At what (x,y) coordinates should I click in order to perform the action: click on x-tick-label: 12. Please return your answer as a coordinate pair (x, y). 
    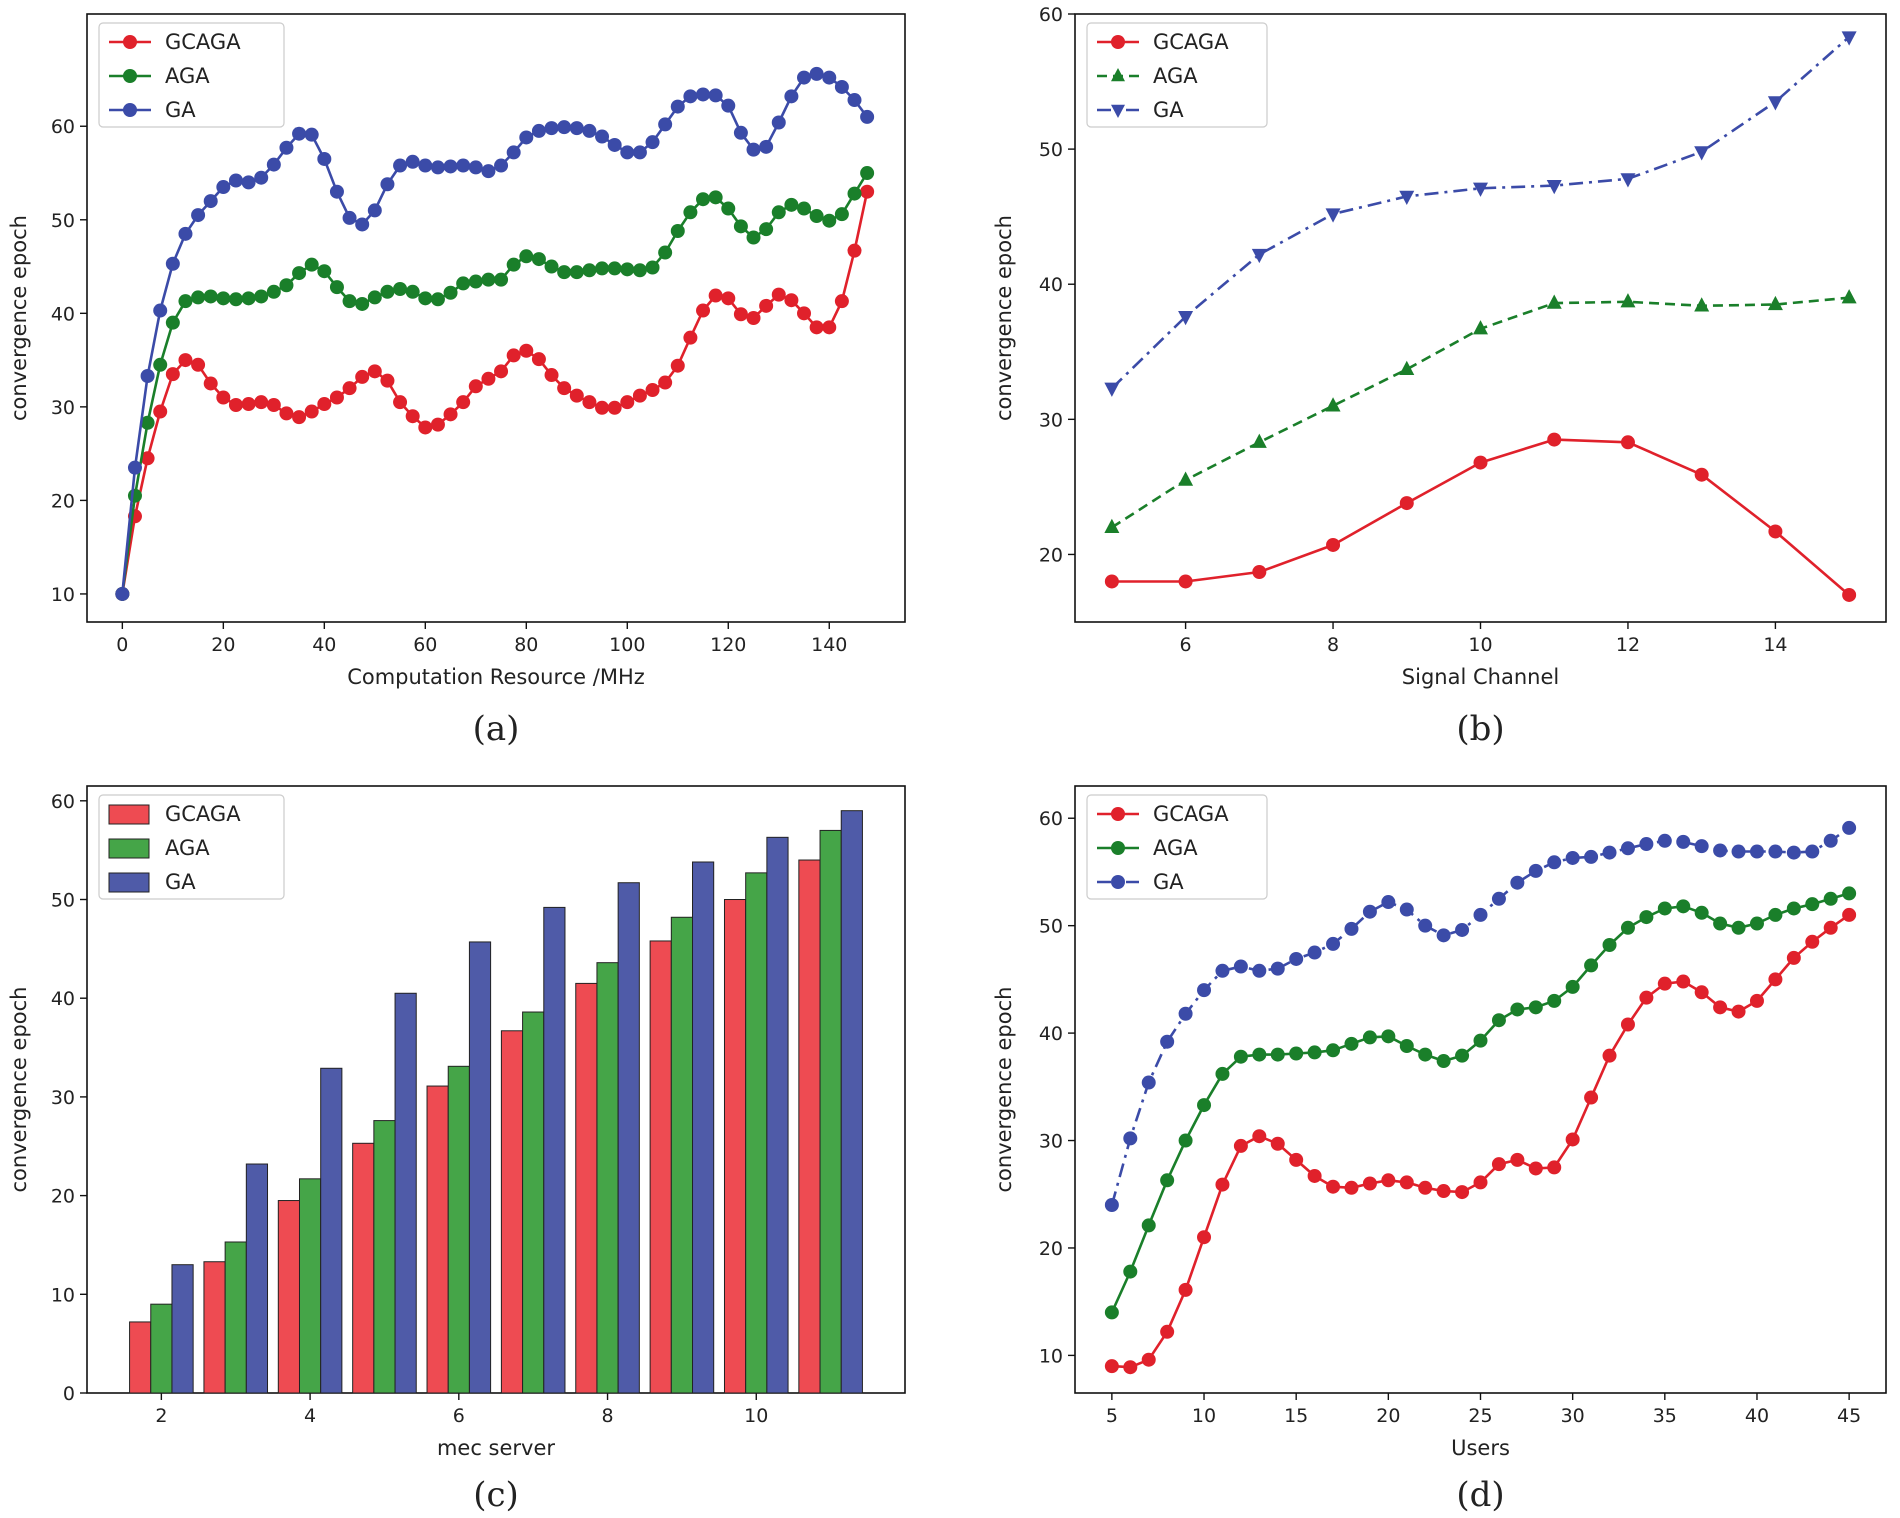
    Looking at the image, I should click on (1628, 645).